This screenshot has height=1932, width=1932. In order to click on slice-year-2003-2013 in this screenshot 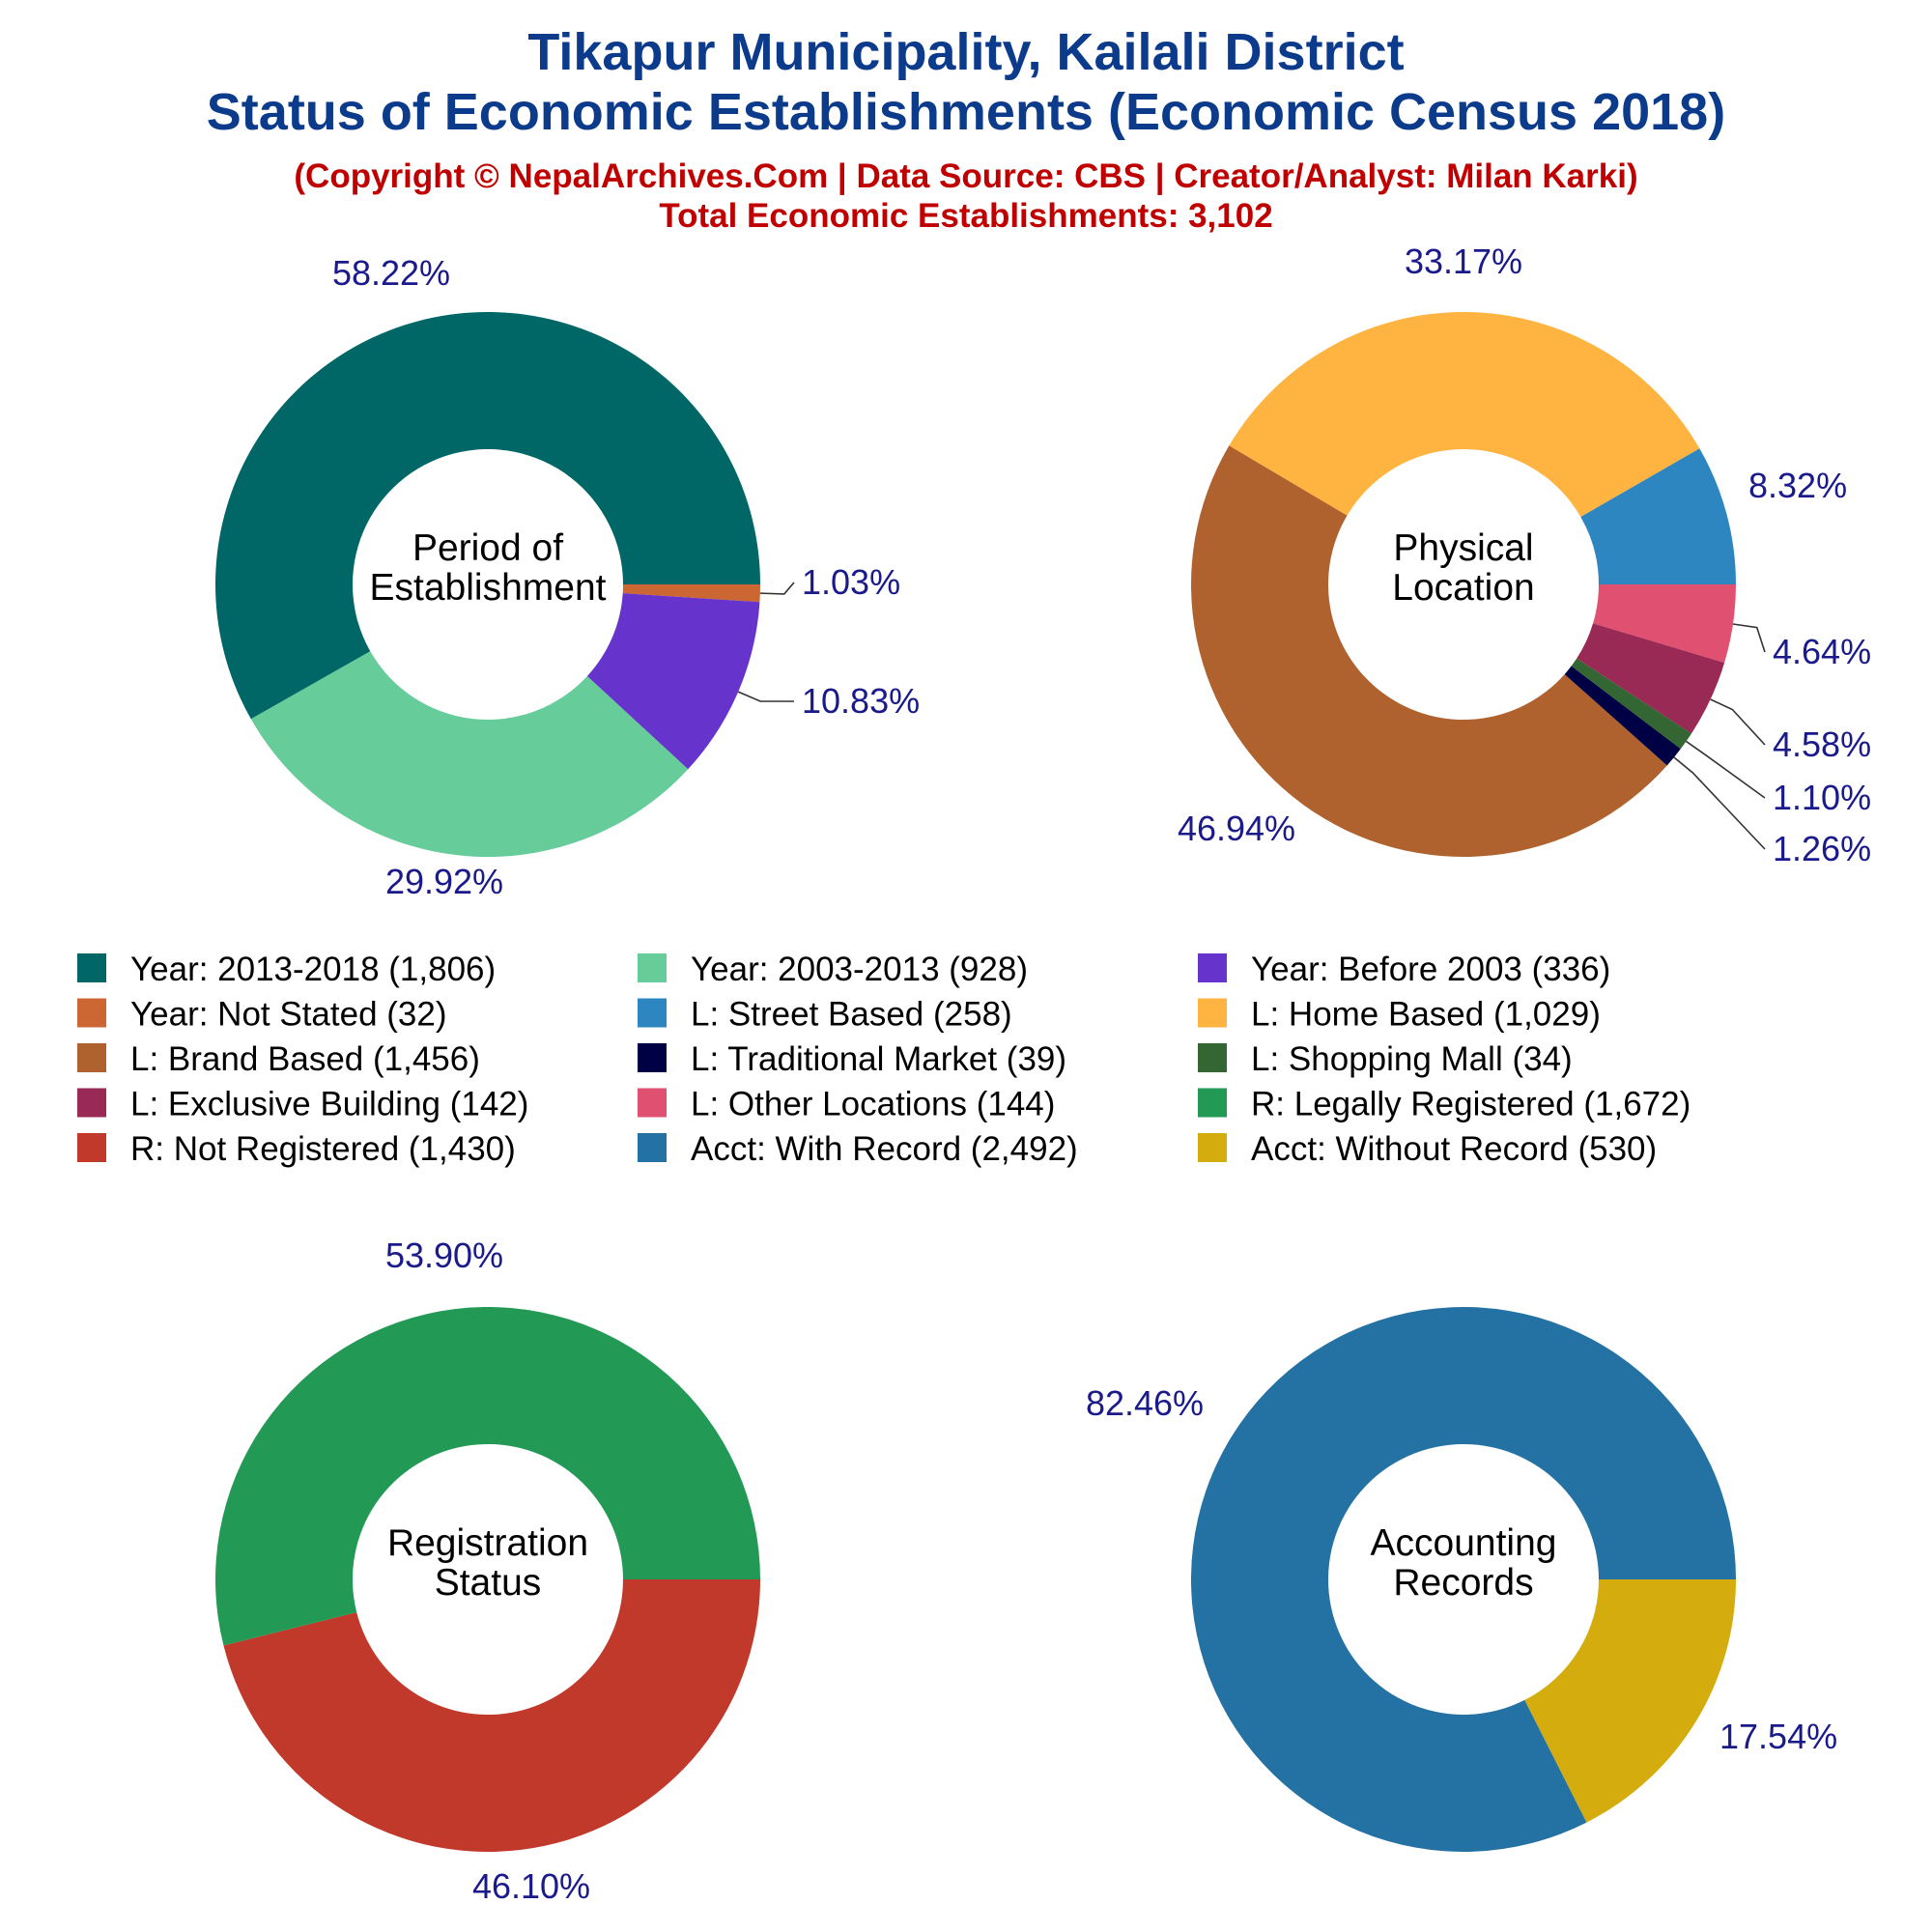, I will do `click(469, 754)`.